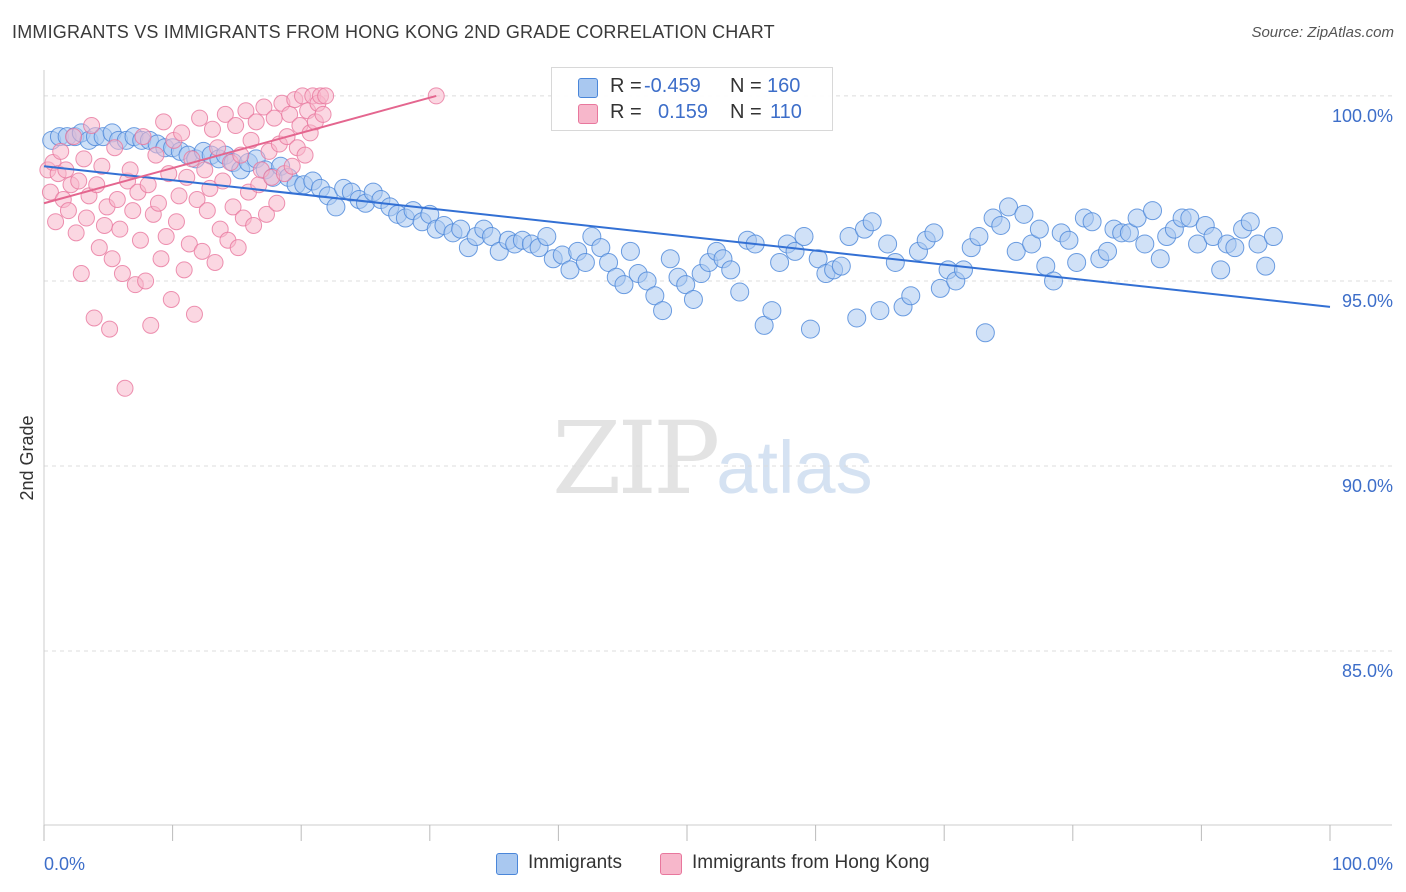 Image resolution: width=1406 pixels, height=892 pixels. I want to click on source-credit: Source: ZipAtlas.com, so click(1322, 32).